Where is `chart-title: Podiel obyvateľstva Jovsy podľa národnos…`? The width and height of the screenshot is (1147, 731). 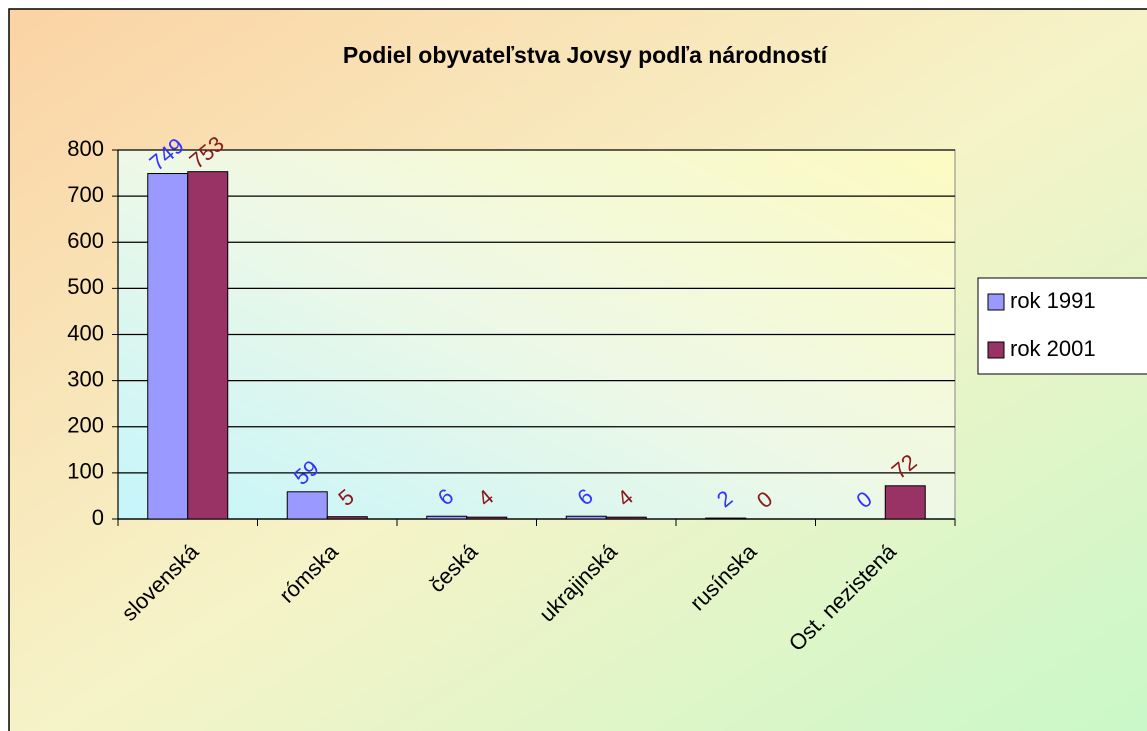
chart-title: Podiel obyvateľstva Jovsy podľa národnos… is located at coordinates (586, 55).